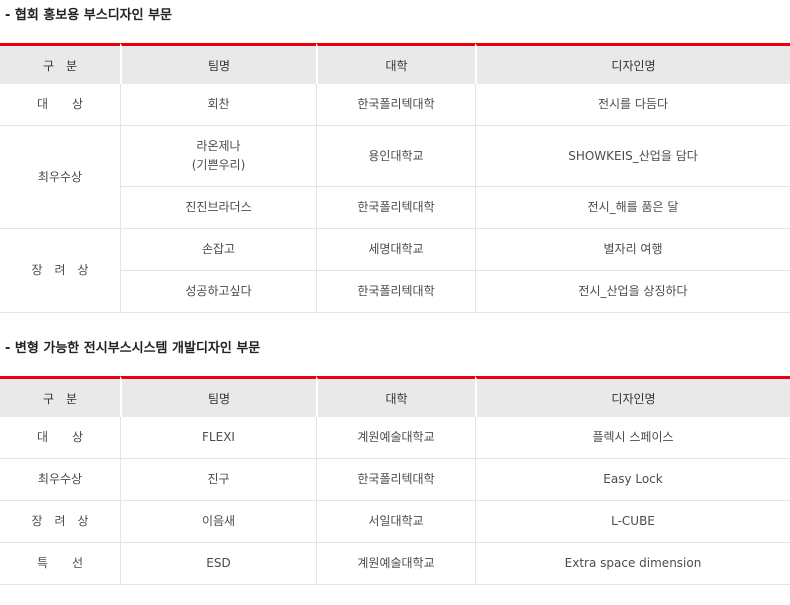 The width and height of the screenshot is (790, 605). Describe the element at coordinates (632, 250) in the screenshot. I see `design-name-cell: 별자리 여행` at that location.